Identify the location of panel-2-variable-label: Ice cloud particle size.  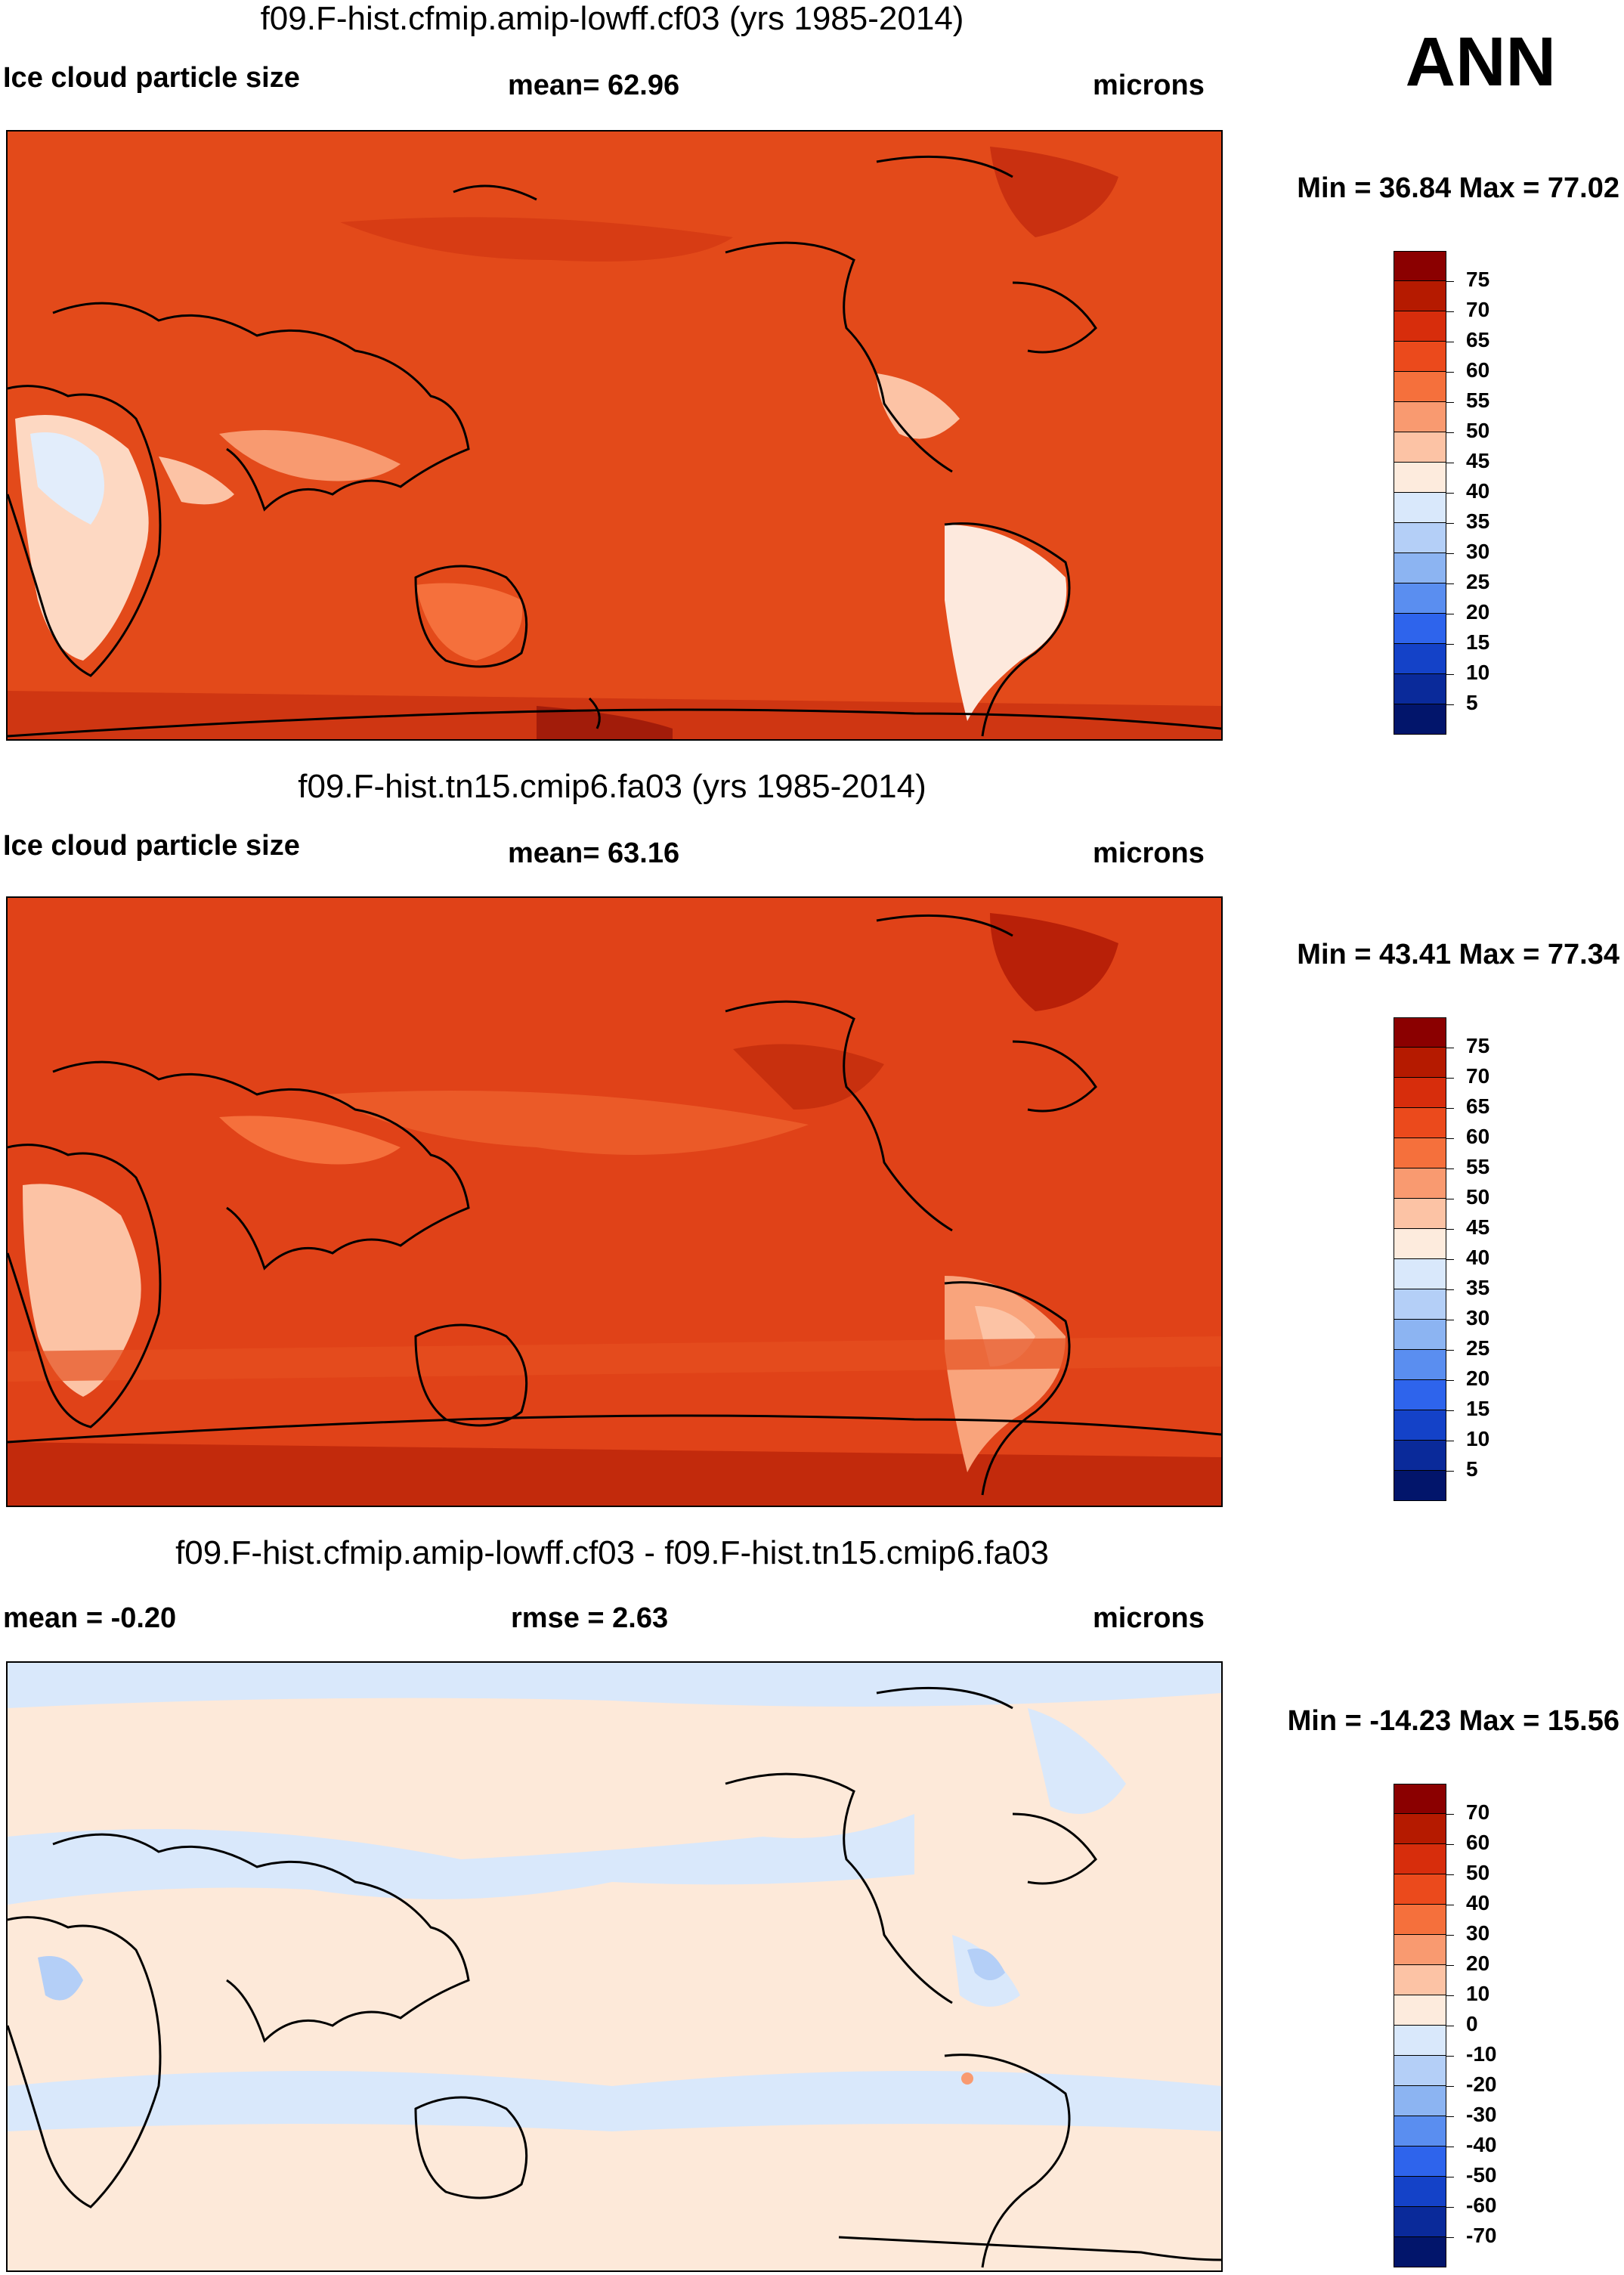
(151, 846).